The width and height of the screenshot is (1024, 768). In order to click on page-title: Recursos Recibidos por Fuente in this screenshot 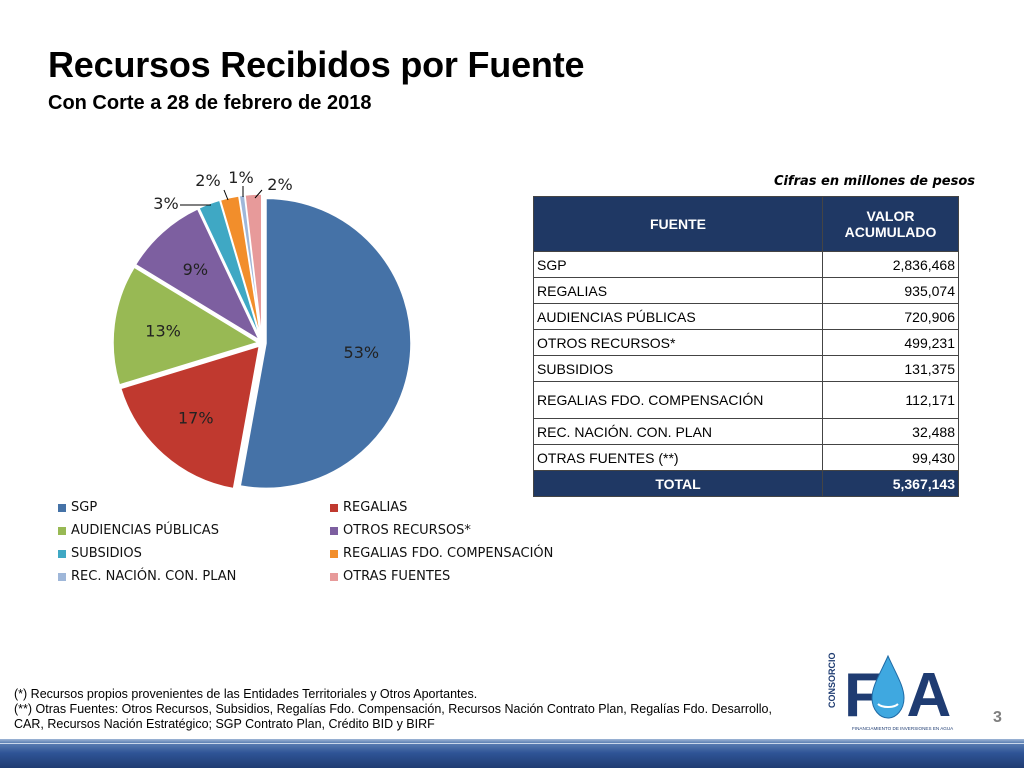, I will do `click(316, 64)`.